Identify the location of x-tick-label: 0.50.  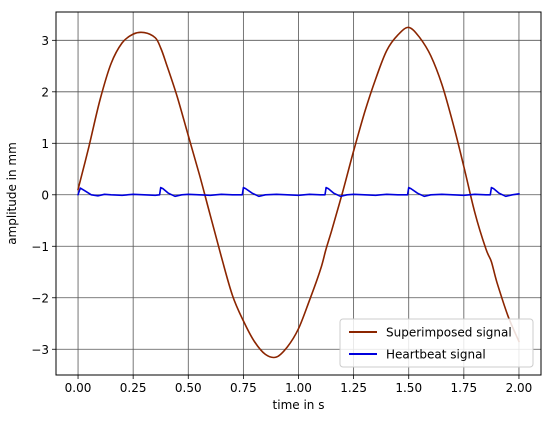
(188, 388).